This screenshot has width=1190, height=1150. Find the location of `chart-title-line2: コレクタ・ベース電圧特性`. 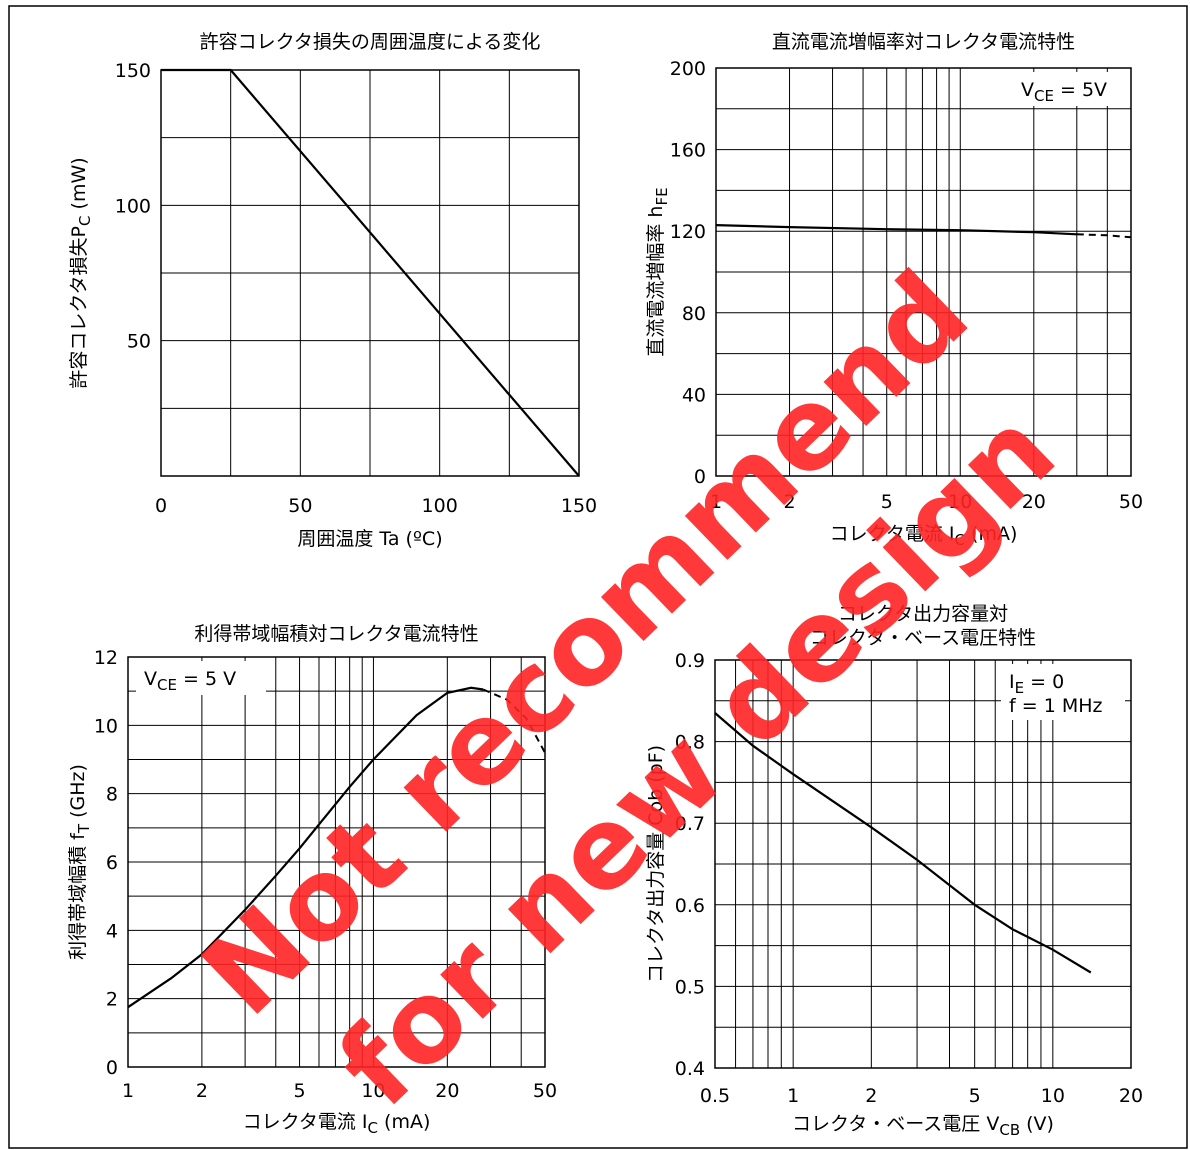

chart-title-line2: コレクタ・ベース電圧特性 is located at coordinates (923, 638).